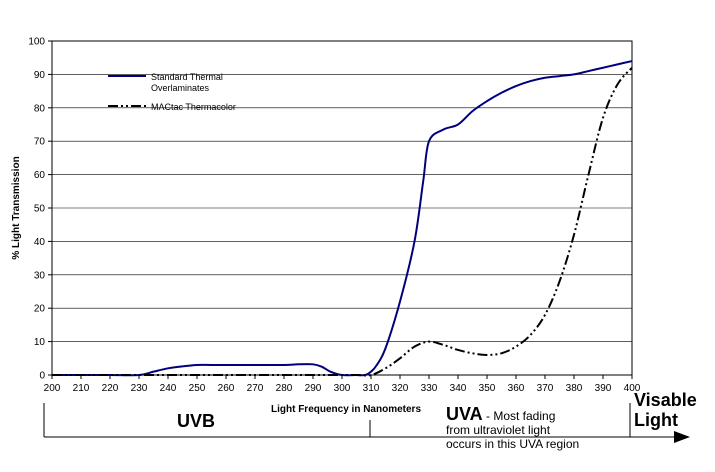 The height and width of the screenshot is (472, 715). Describe the element at coordinates (42, 376) in the screenshot. I see `y-tick-label-0: 0` at that location.